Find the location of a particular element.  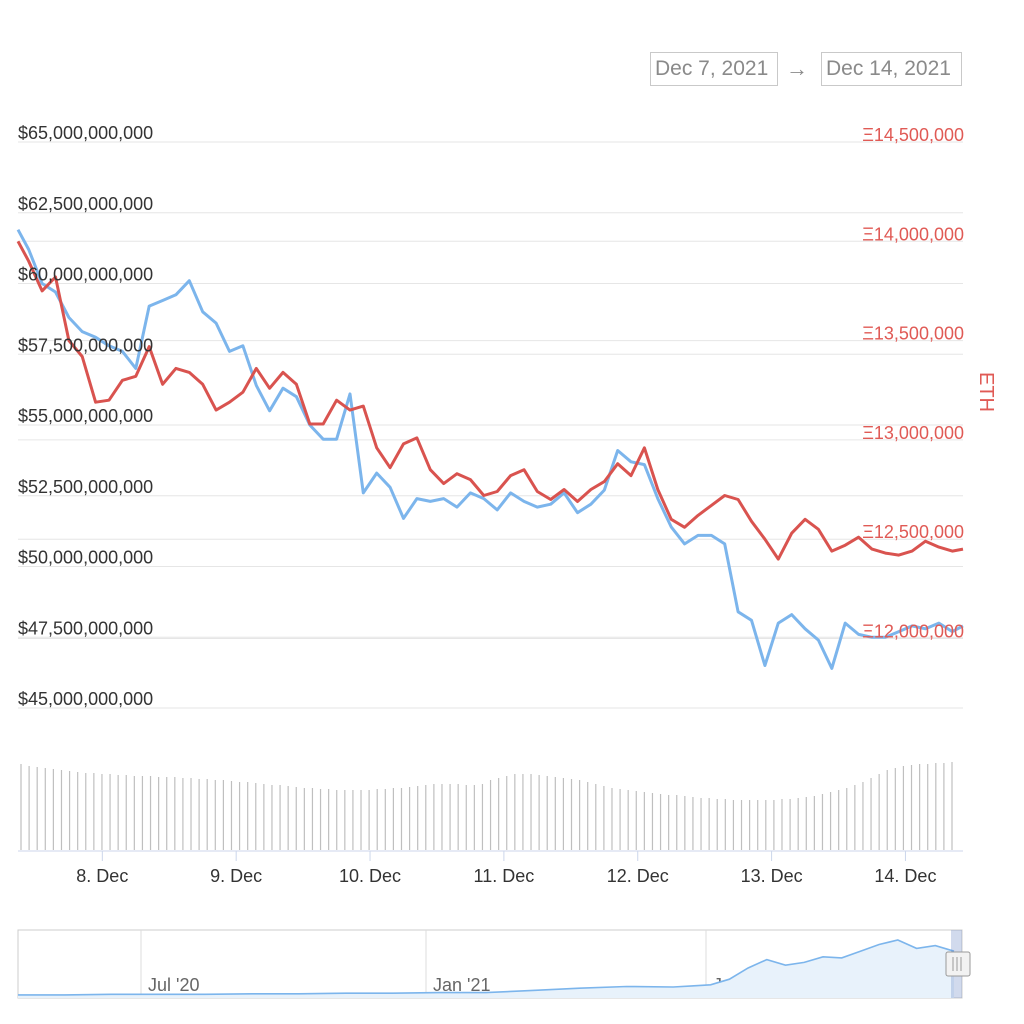

right-tick-label: Ξ12,500,000 is located at coordinates (913, 532).